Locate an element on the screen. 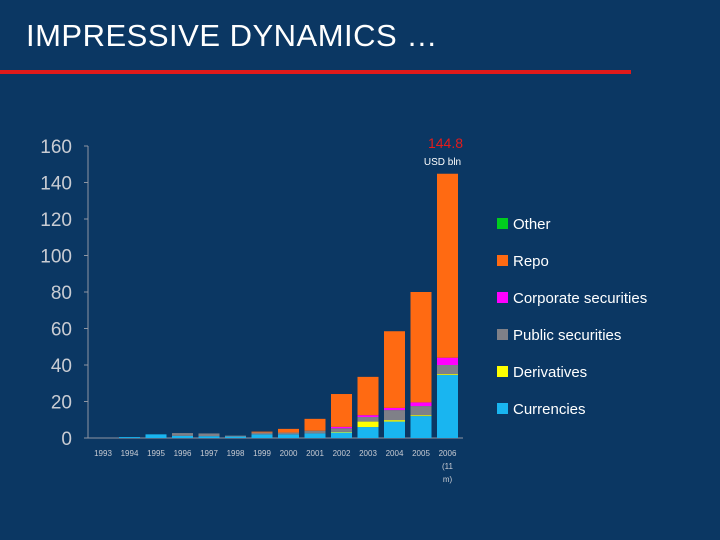 The height and width of the screenshot is (540, 720). legend-label: Derivatives is located at coordinates (550, 372).